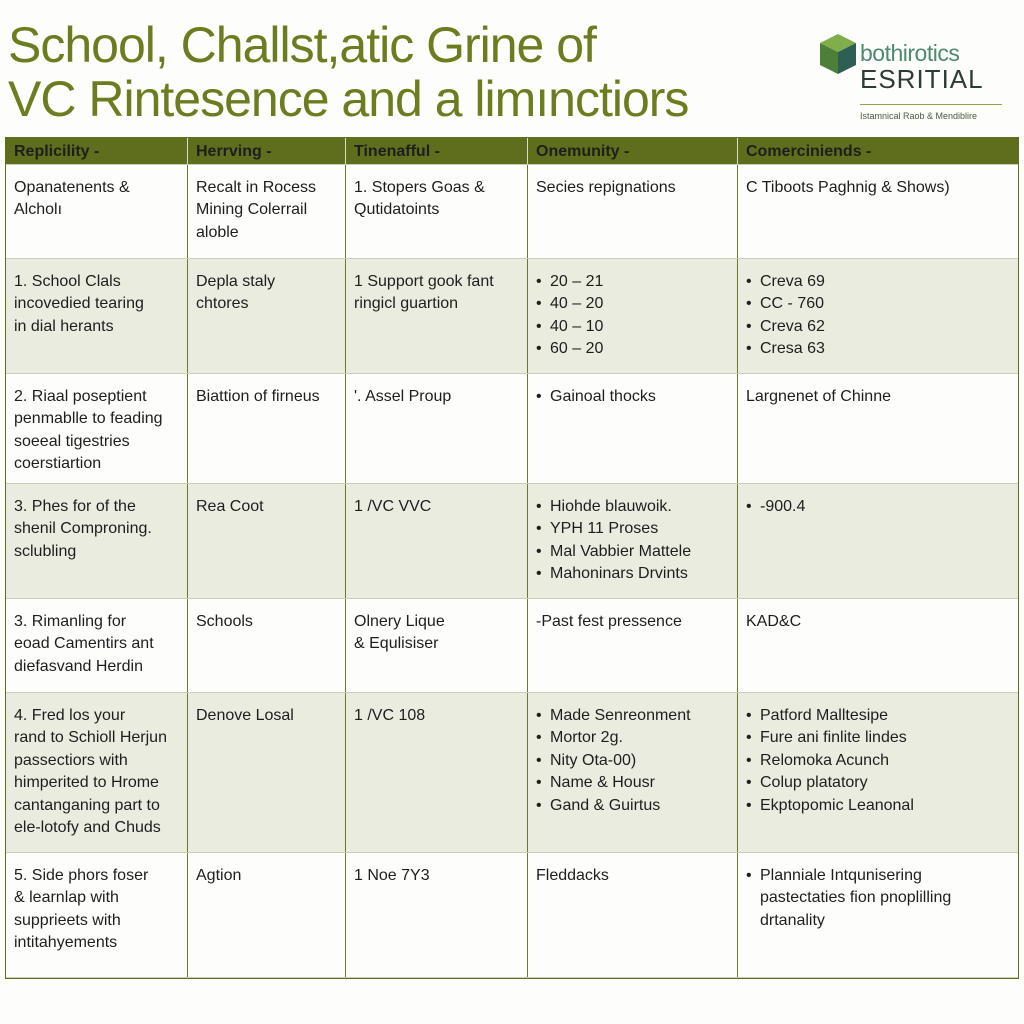 This screenshot has height=1024, width=1024. Describe the element at coordinates (87, 805) in the screenshot. I see `cell-line: cantanganing part to` at that location.